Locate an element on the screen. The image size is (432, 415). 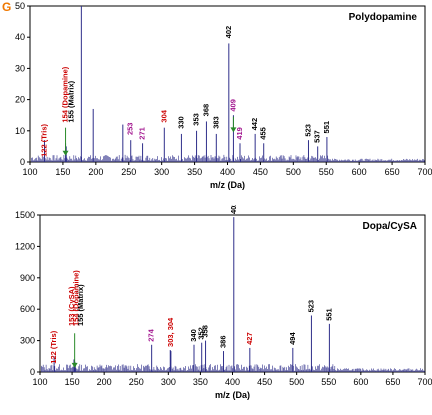
y-tick-label: 600 is located at coordinates (27, 309).